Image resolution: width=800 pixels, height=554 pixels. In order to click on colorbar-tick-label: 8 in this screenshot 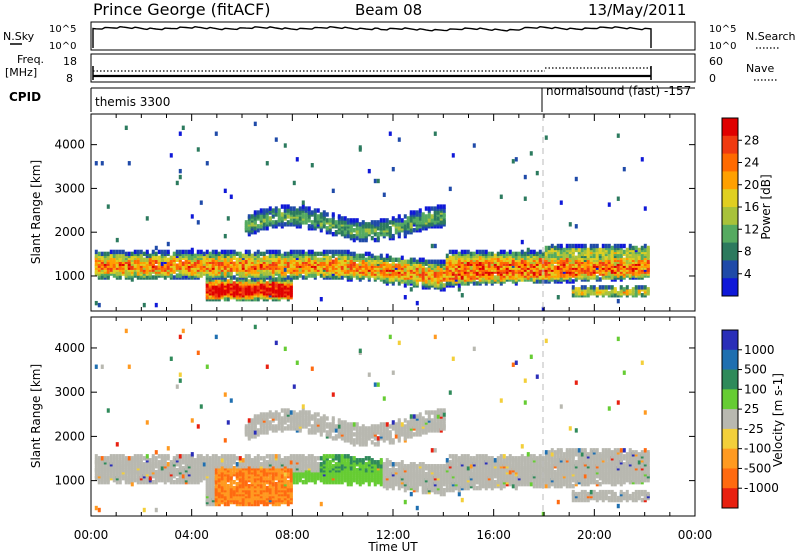, I will do `click(748, 252)`.